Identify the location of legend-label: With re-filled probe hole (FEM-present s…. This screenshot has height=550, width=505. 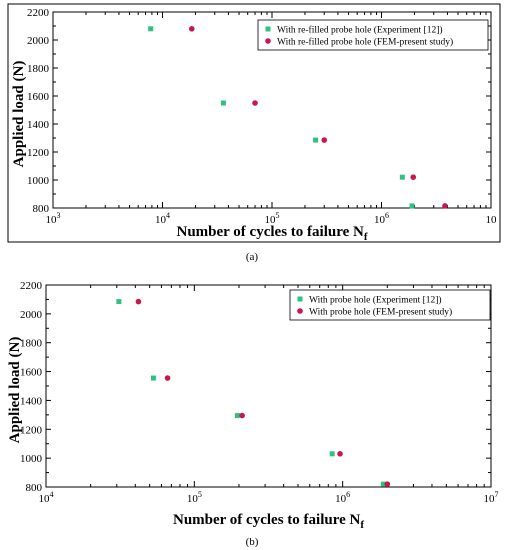
(365, 42).